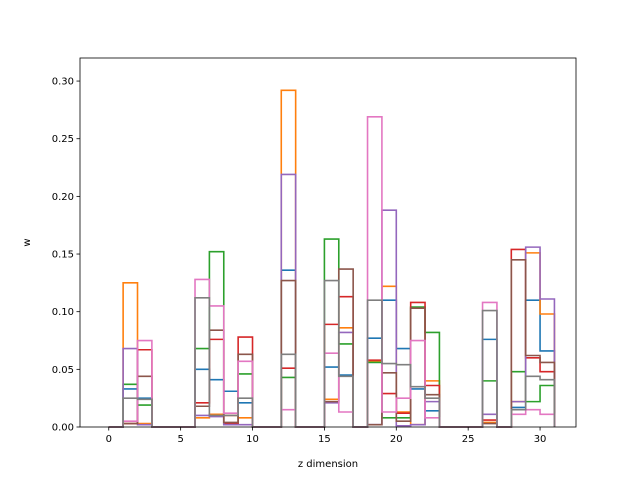 The height and width of the screenshot is (480, 640). Describe the element at coordinates (63, 139) in the screenshot. I see `y-tick-label: 0.25` at that location.